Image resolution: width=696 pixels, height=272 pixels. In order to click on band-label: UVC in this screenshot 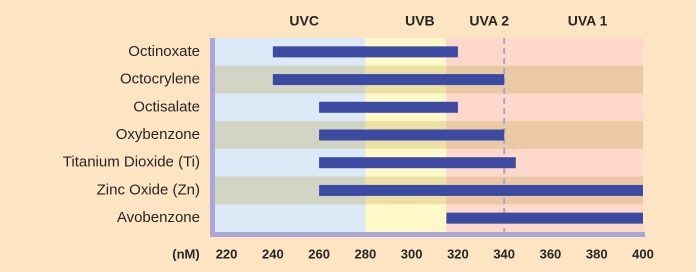, I will do `click(304, 21)`.